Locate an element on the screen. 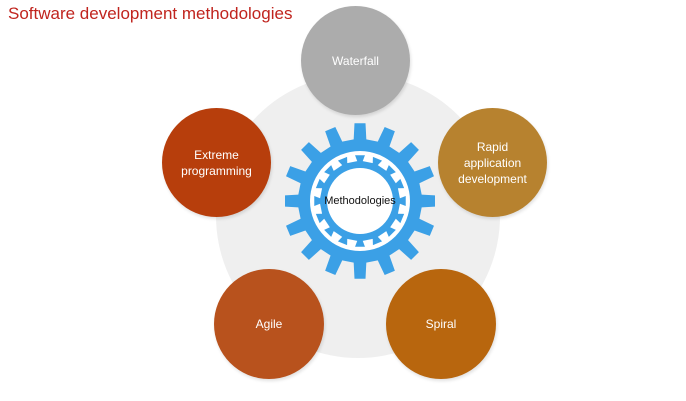  methodologies-gear: Methodologies is located at coordinates (360, 201).